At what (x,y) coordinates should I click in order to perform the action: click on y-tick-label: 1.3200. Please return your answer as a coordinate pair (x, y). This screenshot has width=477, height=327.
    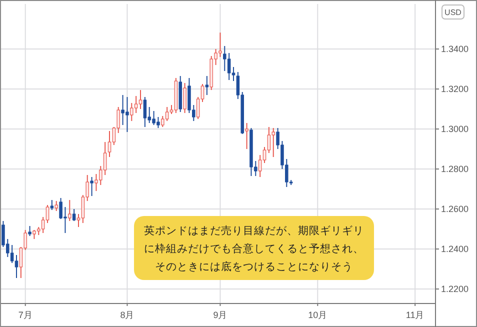
    Looking at the image, I should click on (455, 89).